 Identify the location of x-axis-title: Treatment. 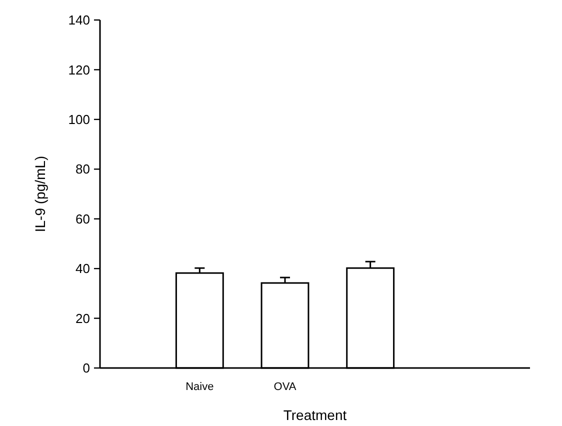
(315, 415).